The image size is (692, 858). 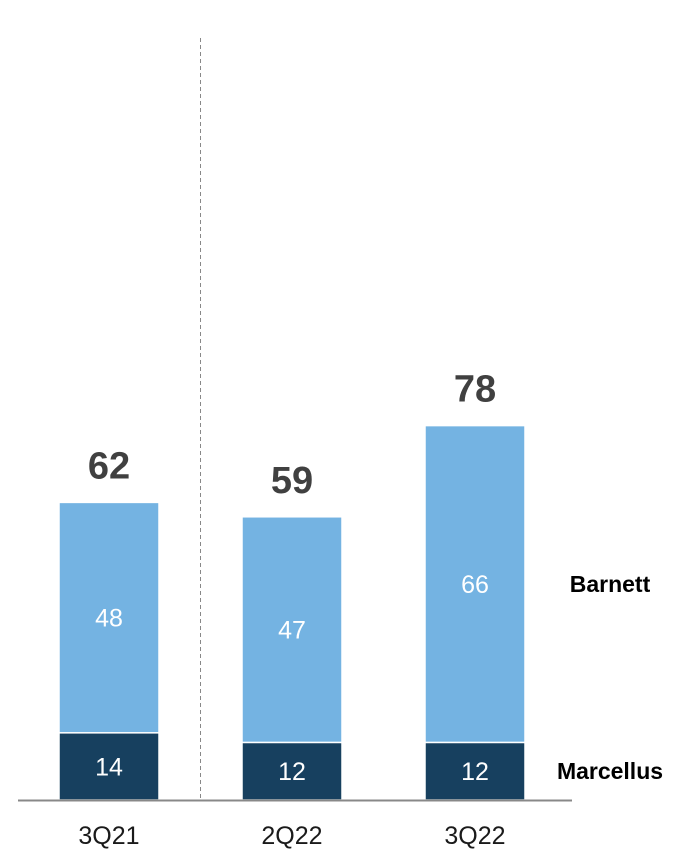 I want to click on segment-value-label: 47, so click(x=292, y=631).